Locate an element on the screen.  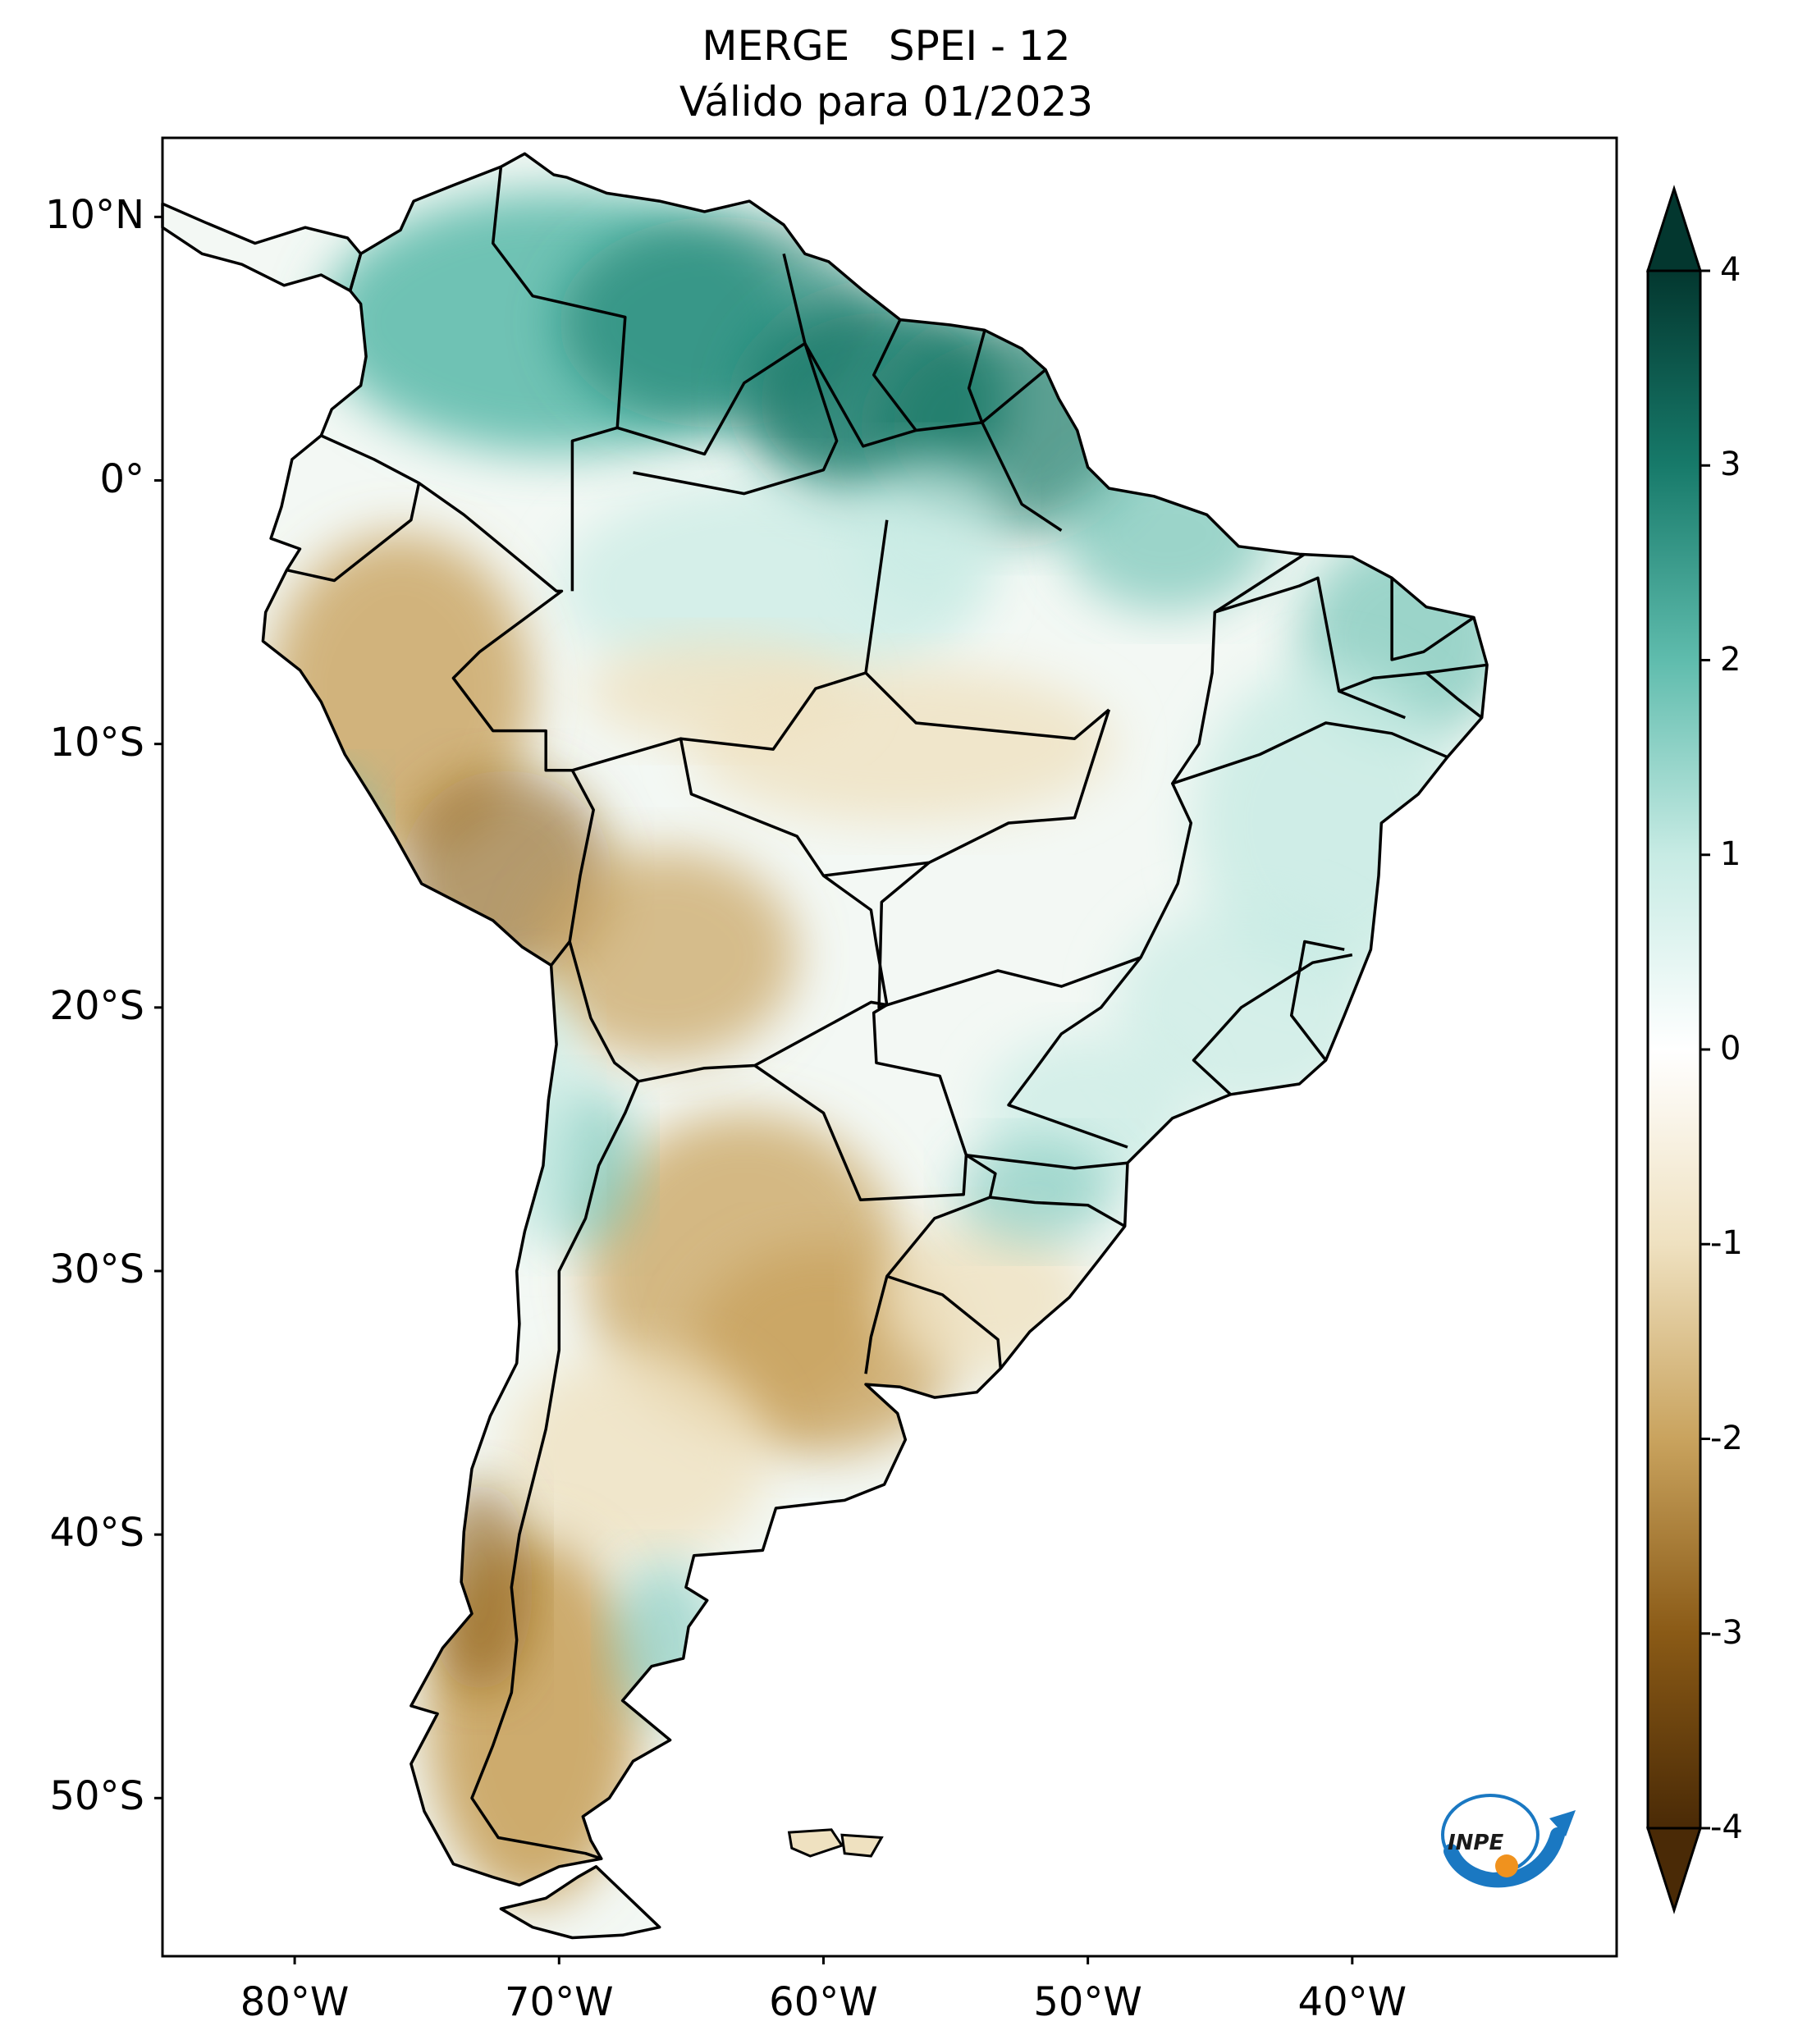
colorbar-tick-label: -3 is located at coordinates (1726, 1632).